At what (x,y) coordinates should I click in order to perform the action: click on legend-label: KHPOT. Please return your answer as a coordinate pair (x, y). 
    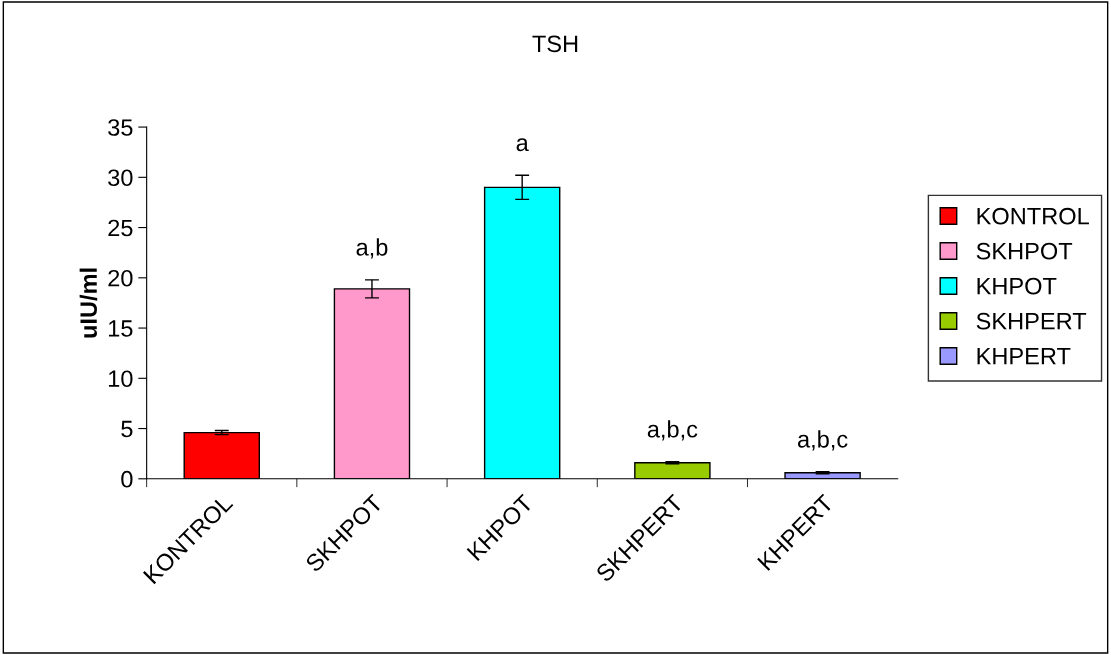
    Looking at the image, I should click on (1017, 286).